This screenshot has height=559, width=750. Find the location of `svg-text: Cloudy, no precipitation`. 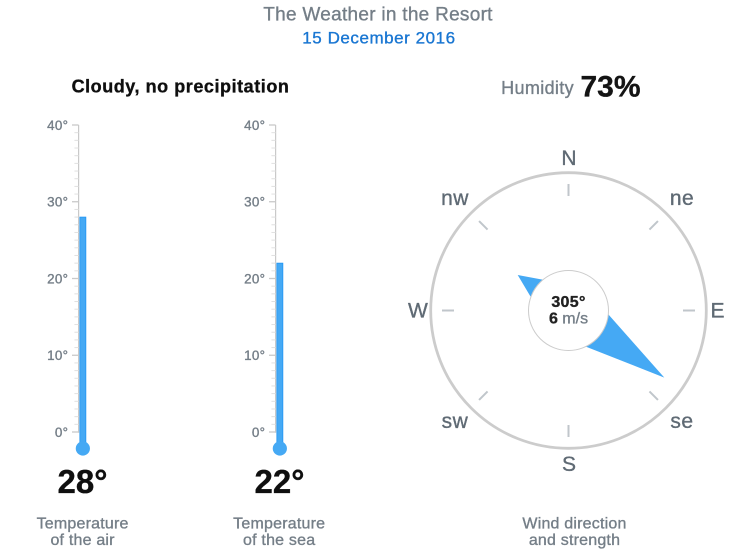

svg-text: Cloudy, no precipitation is located at coordinates (181, 86).